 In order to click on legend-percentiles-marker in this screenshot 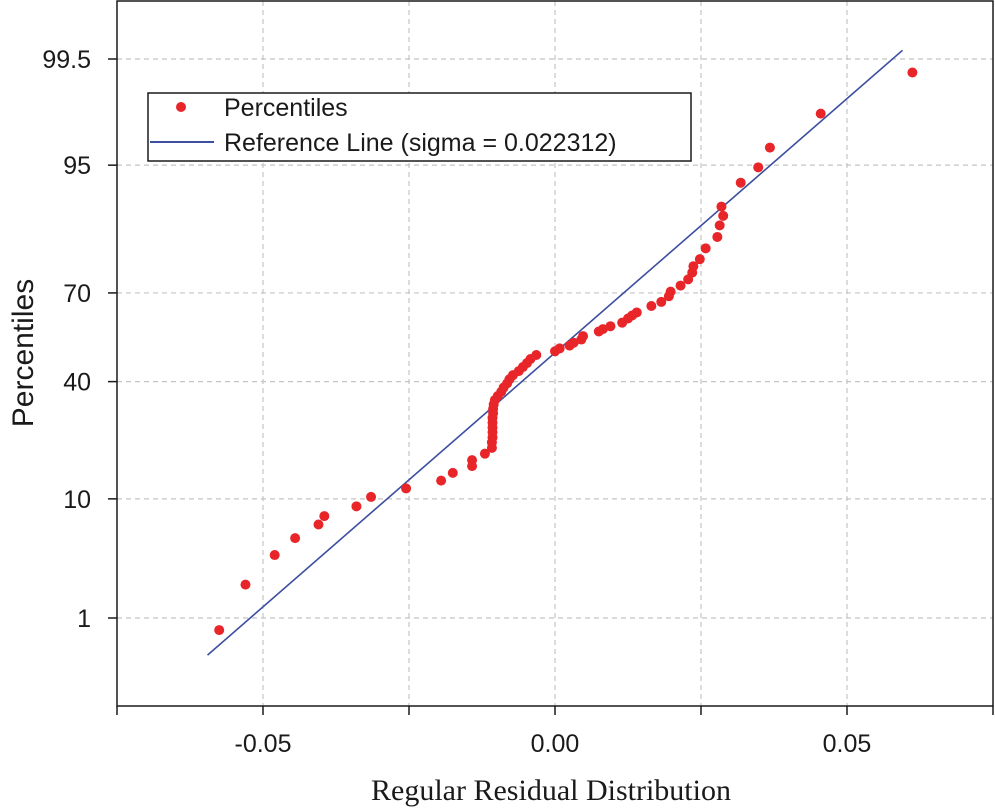, I will do `click(181, 107)`.